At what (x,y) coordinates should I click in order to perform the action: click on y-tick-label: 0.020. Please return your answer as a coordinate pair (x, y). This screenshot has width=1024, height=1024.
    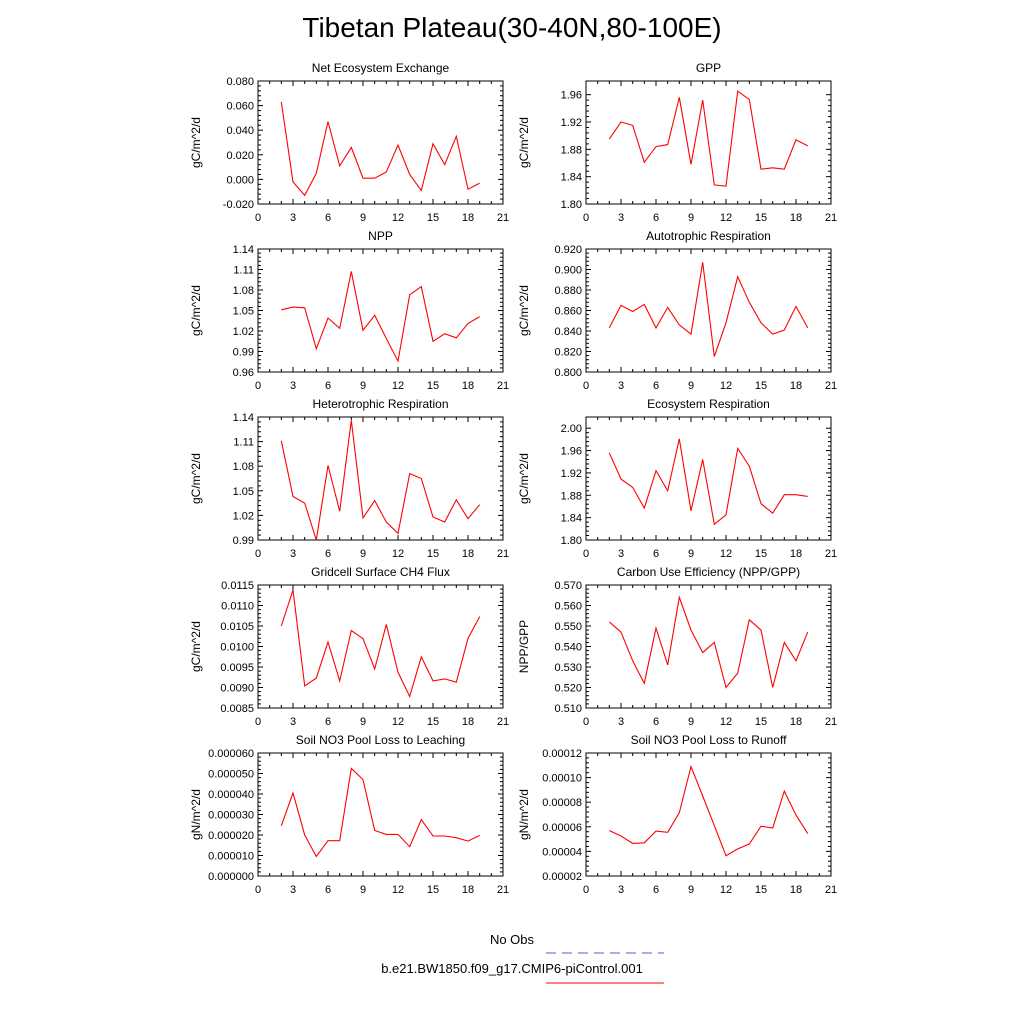
    Looking at the image, I should click on (240, 156).